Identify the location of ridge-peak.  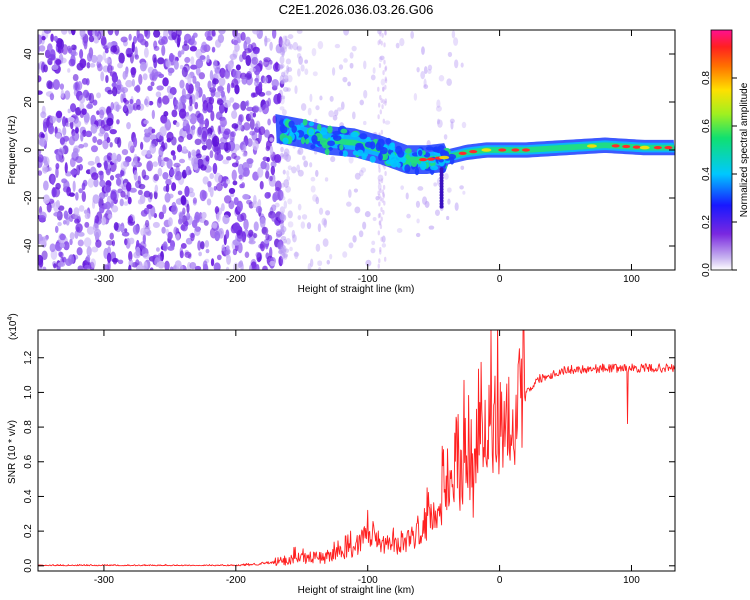
(444, 157).